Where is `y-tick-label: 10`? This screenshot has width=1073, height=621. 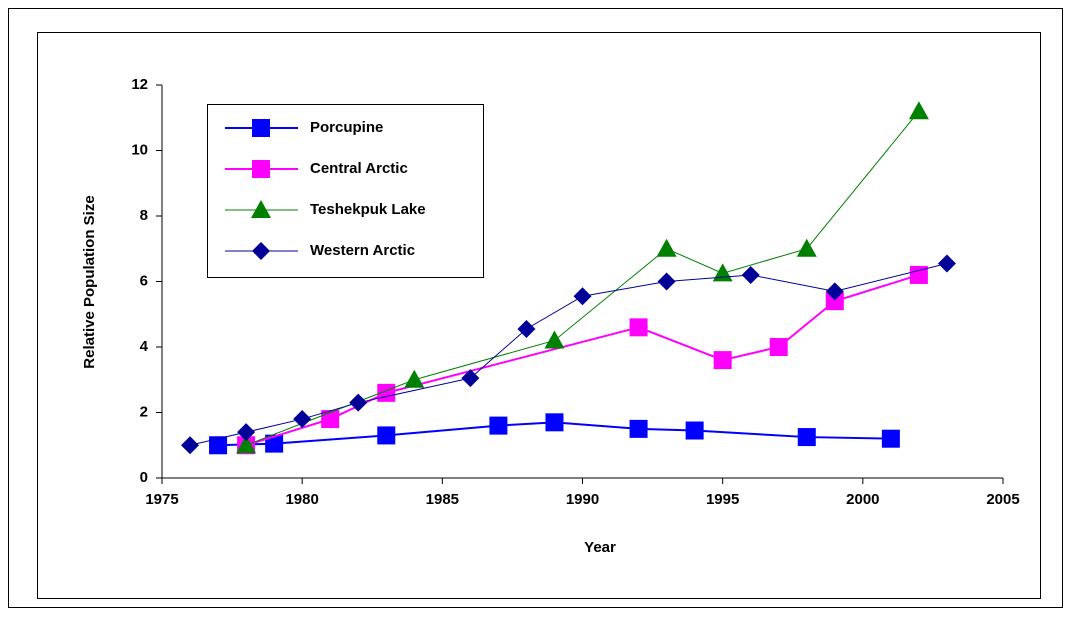
y-tick-label: 10 is located at coordinates (139, 149).